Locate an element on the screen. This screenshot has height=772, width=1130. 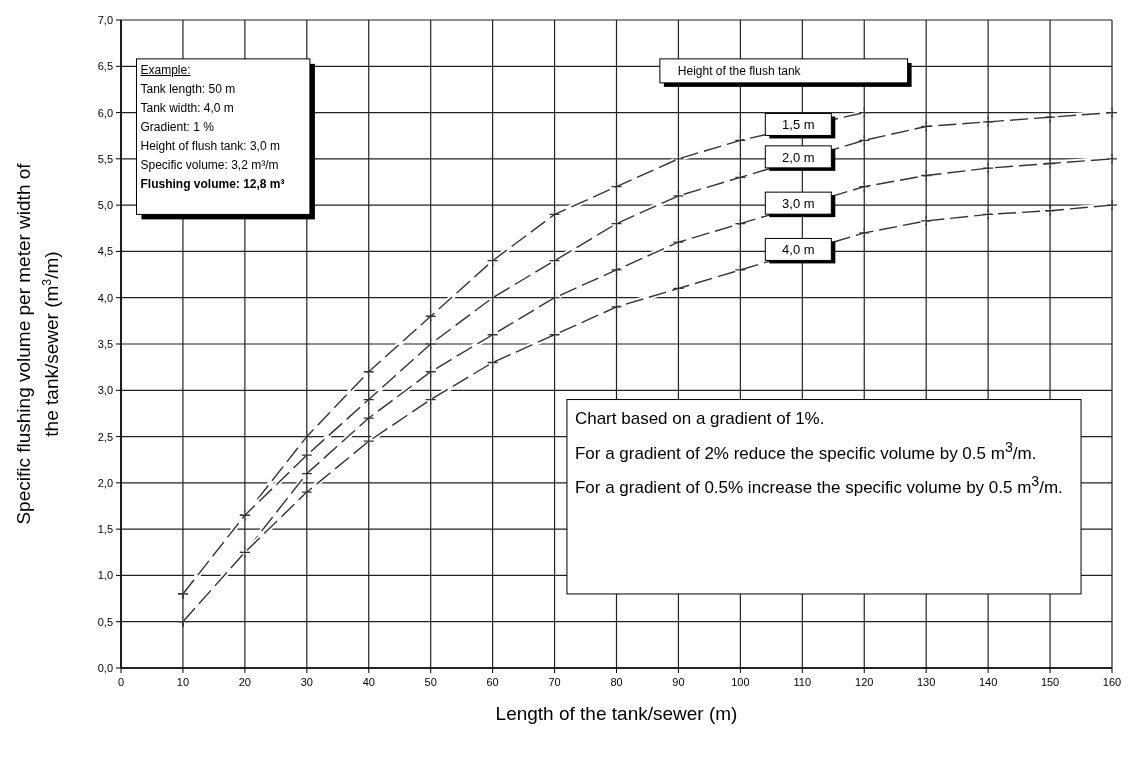
y-tick-label: 2,5 is located at coordinates (105, 436).